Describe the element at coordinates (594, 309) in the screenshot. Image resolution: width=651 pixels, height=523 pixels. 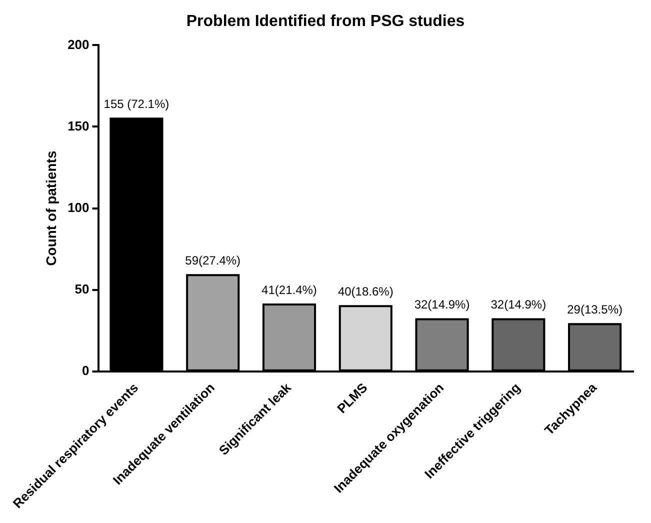
I see `data-label: 29(13.5%)` at that location.